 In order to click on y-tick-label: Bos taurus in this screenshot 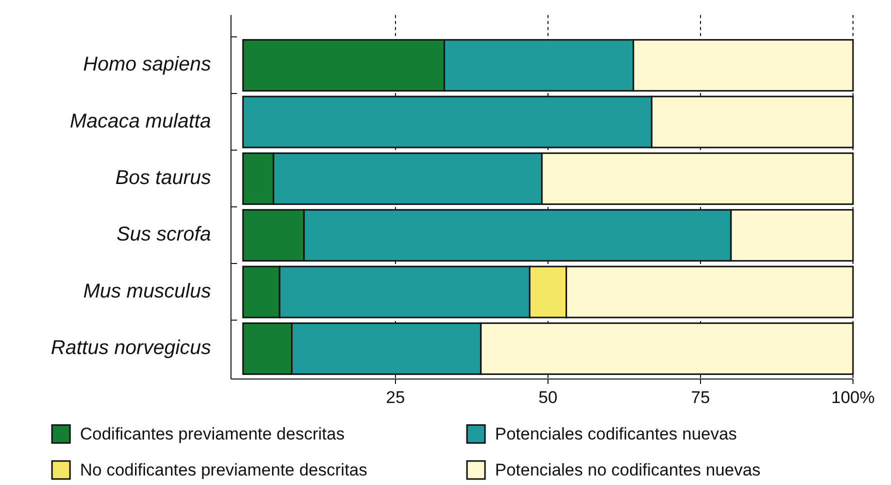, I will do `click(163, 177)`.